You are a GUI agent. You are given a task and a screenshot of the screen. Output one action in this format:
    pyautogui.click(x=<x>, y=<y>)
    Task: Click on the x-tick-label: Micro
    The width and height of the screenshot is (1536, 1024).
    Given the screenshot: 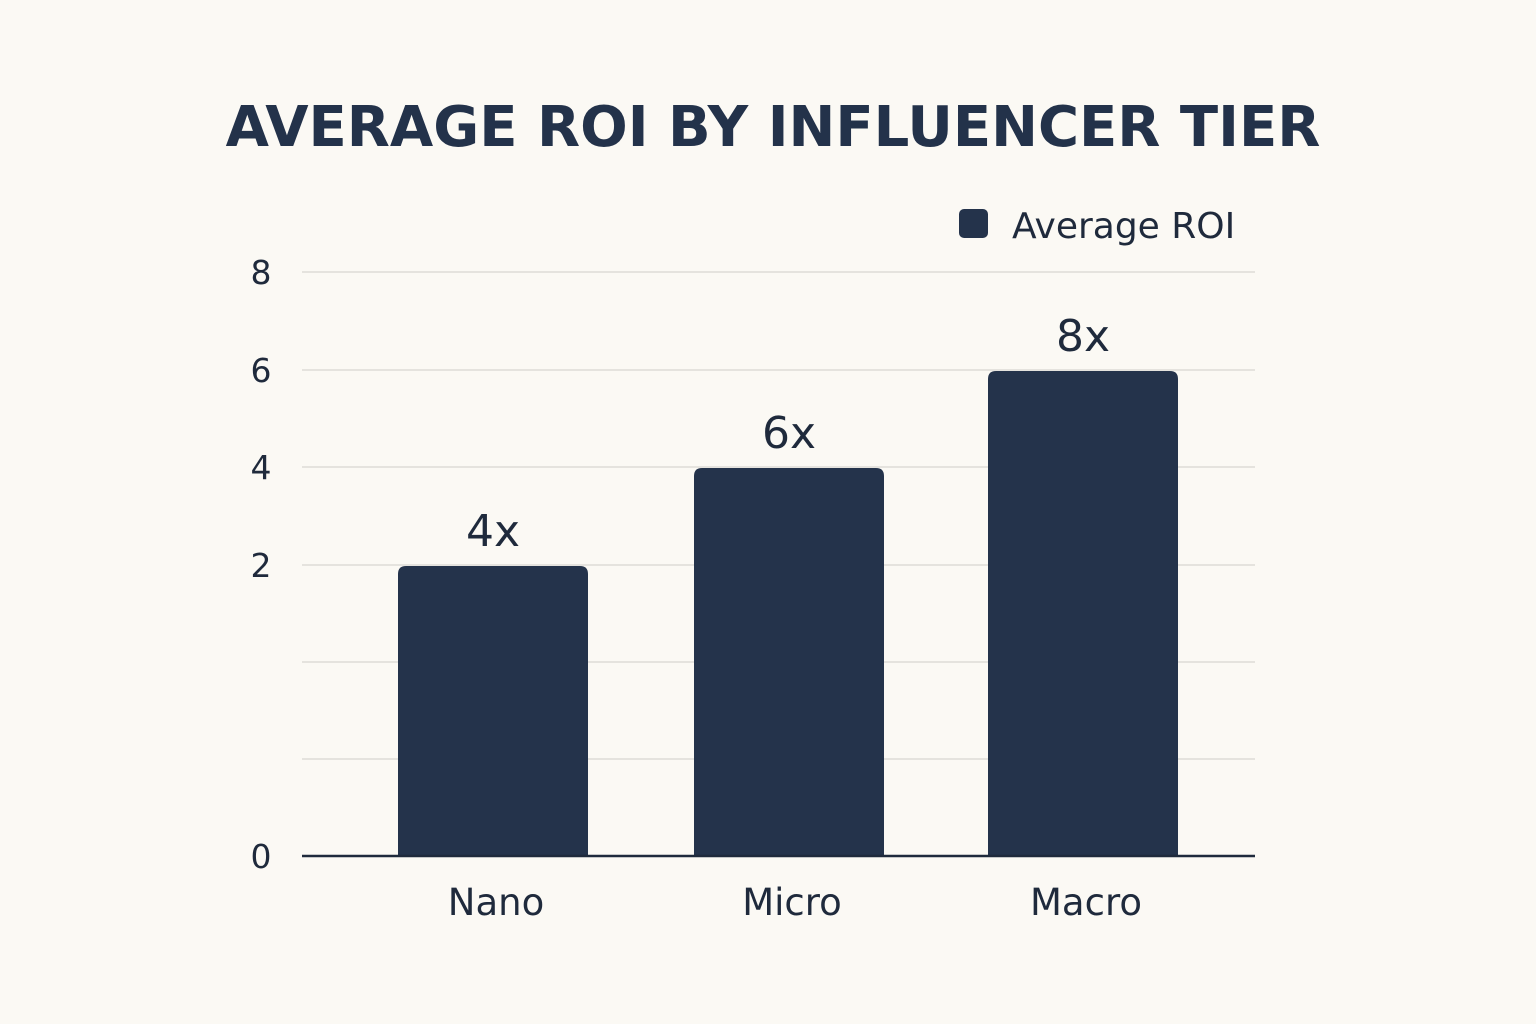 What is the action you would take?
    pyautogui.click(x=792, y=902)
    